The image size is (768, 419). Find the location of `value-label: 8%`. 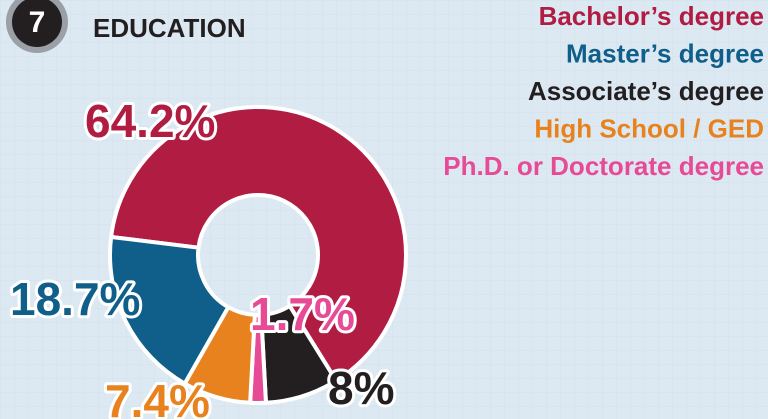

value-label: 8% is located at coordinates (361, 388).